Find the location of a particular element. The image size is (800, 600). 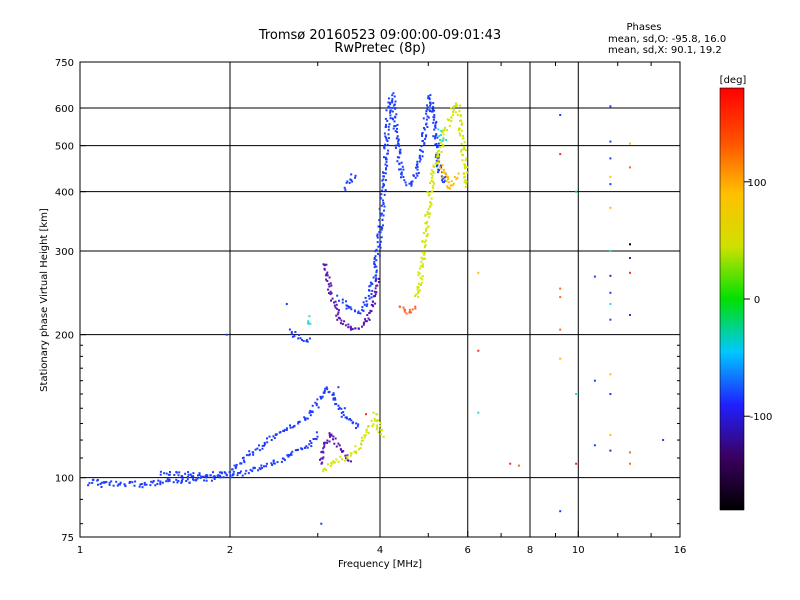

phase-stats-x-mode: mean, sd,X: 90.1, 19.2 is located at coordinates (665, 50).